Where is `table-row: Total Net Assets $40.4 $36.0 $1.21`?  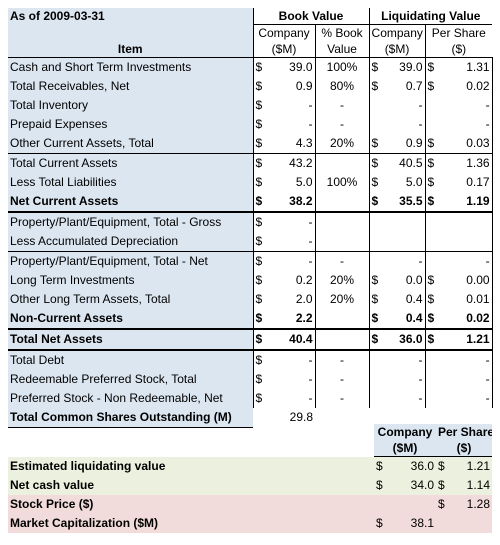
table-row: Total Net Assets $40.4 $36.0 $1.21 is located at coordinates (250, 339).